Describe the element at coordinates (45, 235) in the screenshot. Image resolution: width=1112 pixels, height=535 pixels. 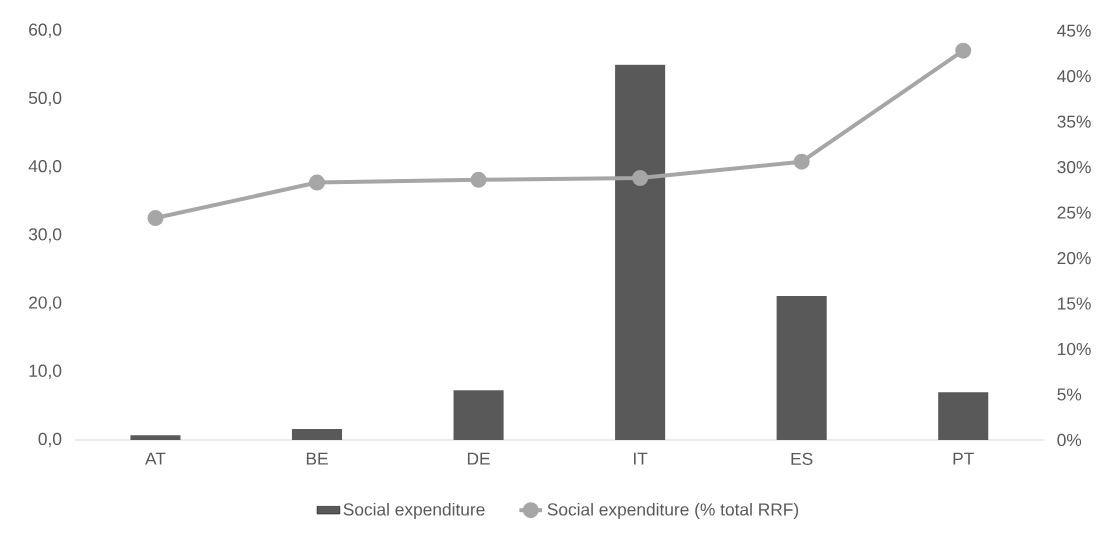
I see `y-tick-label: 30,0` at that location.